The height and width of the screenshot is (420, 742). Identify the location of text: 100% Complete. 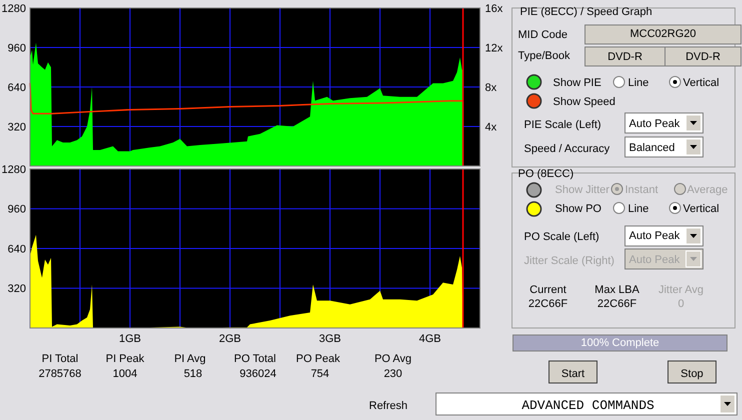
(620, 343).